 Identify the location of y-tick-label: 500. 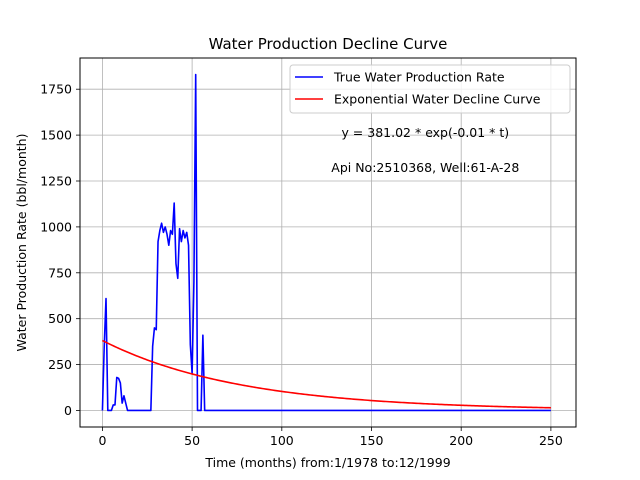
(60, 318).